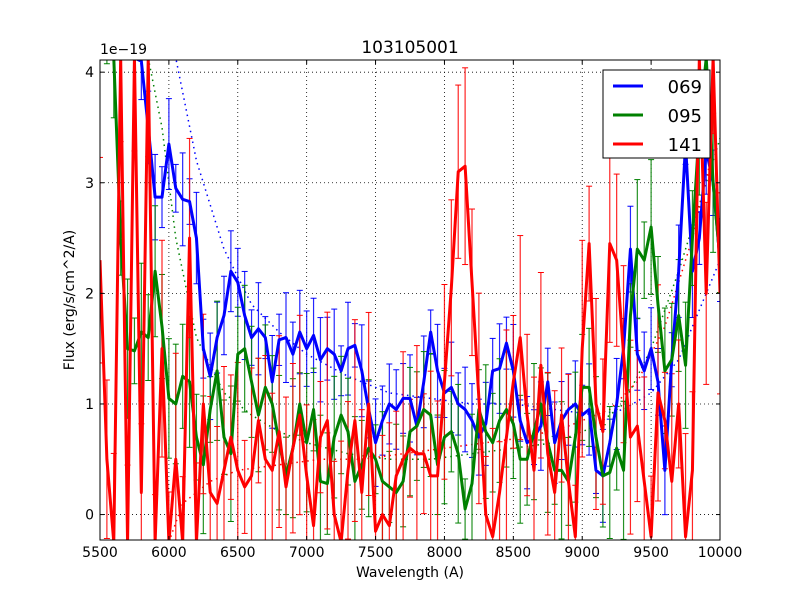 This screenshot has width=800, height=600. What do you see at coordinates (169, 553) in the screenshot?
I see `x-tick-label: 6000` at bounding box center [169, 553].